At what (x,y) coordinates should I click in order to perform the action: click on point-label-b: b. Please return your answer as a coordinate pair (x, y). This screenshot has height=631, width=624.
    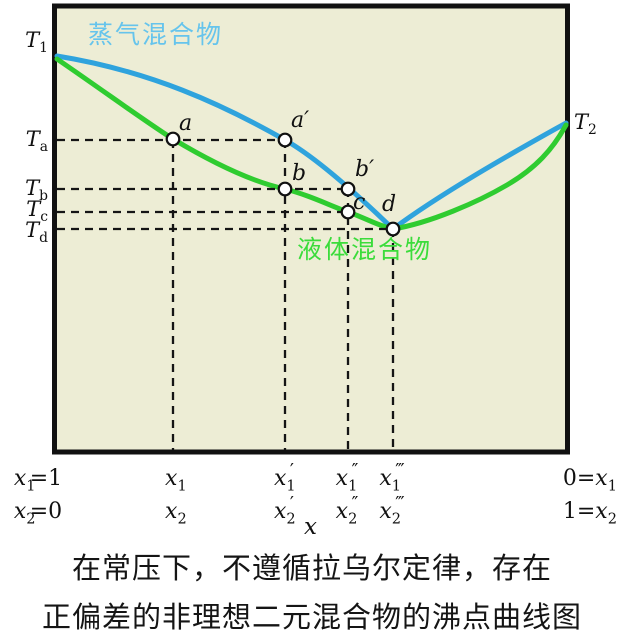
    Looking at the image, I should click on (299, 173).